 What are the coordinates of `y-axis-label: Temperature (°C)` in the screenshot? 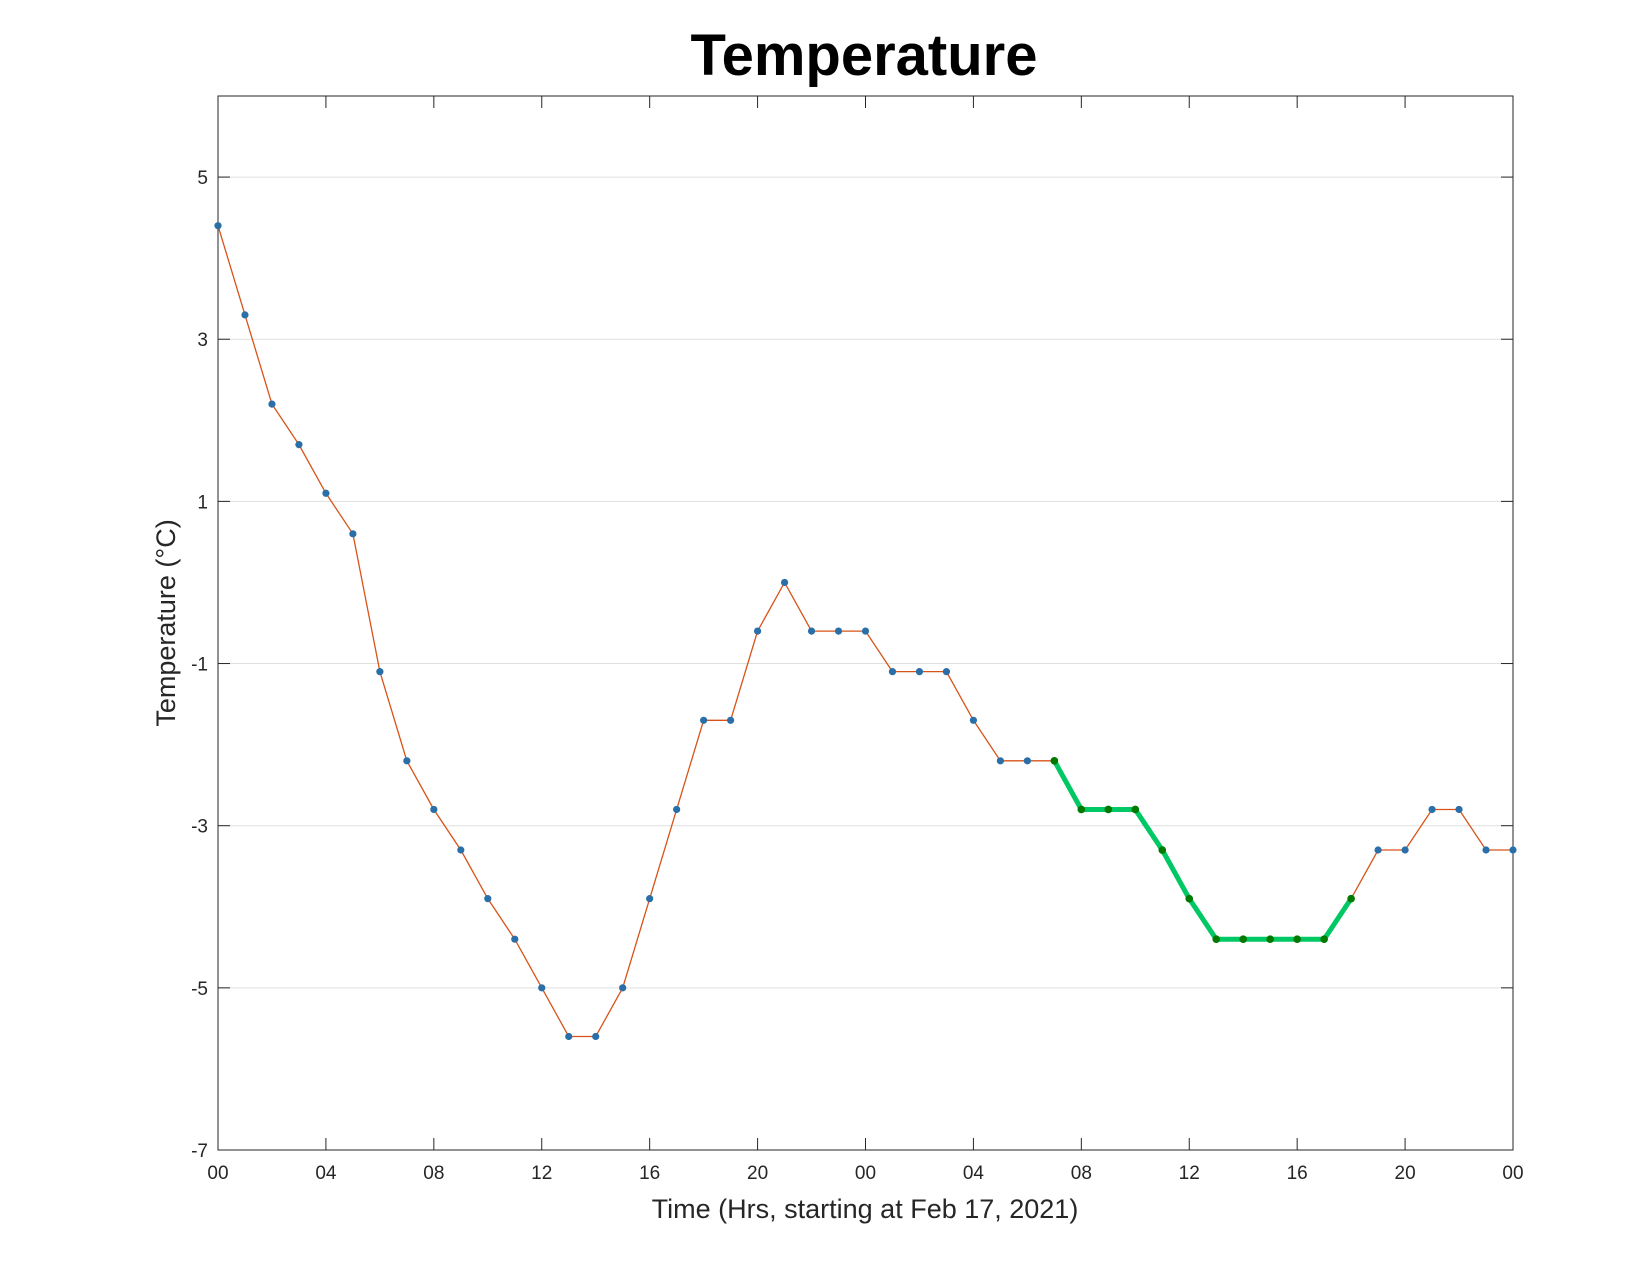 It's located at (166, 622).